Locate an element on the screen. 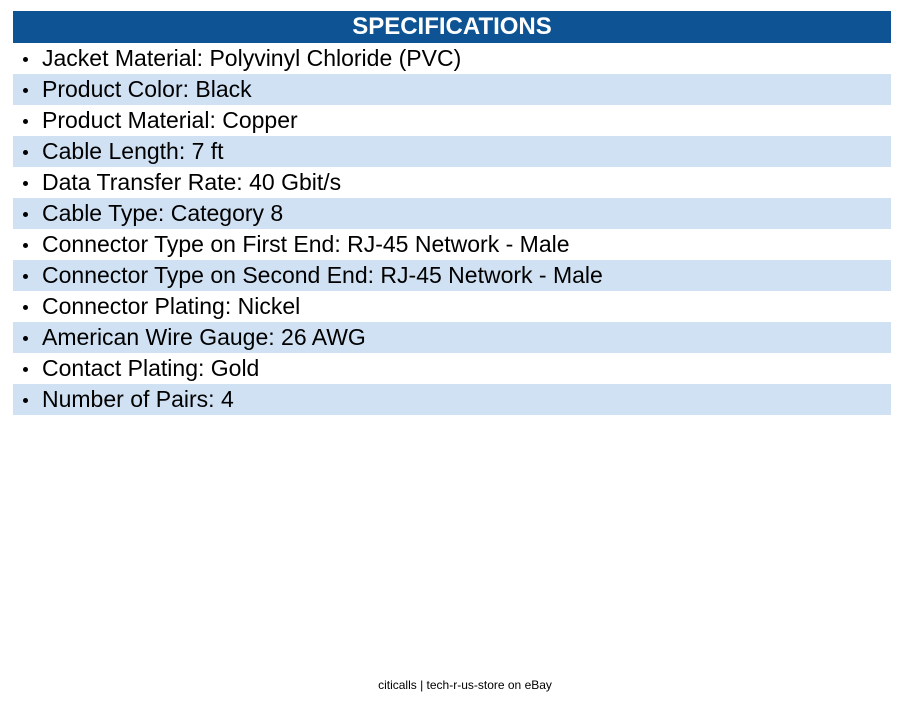 This screenshot has width=906, height=703. spec-text: Product Material: Copper is located at coordinates (170, 120).